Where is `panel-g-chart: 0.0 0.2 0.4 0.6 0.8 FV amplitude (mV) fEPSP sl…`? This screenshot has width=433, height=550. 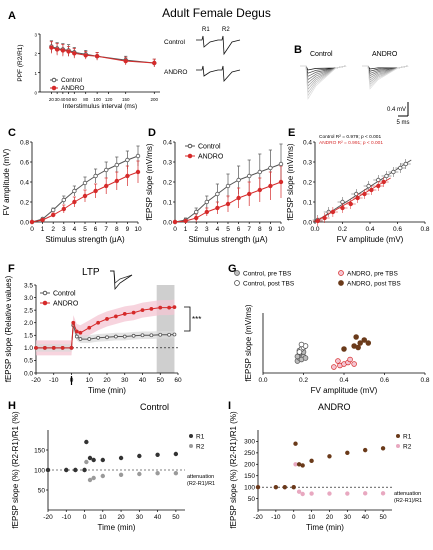
panel-g-chart: 0.0 0.2 0.4 0.6 0.8 FV amplitude (mV) fEPSP sl… is located at coordinates (332, 332).